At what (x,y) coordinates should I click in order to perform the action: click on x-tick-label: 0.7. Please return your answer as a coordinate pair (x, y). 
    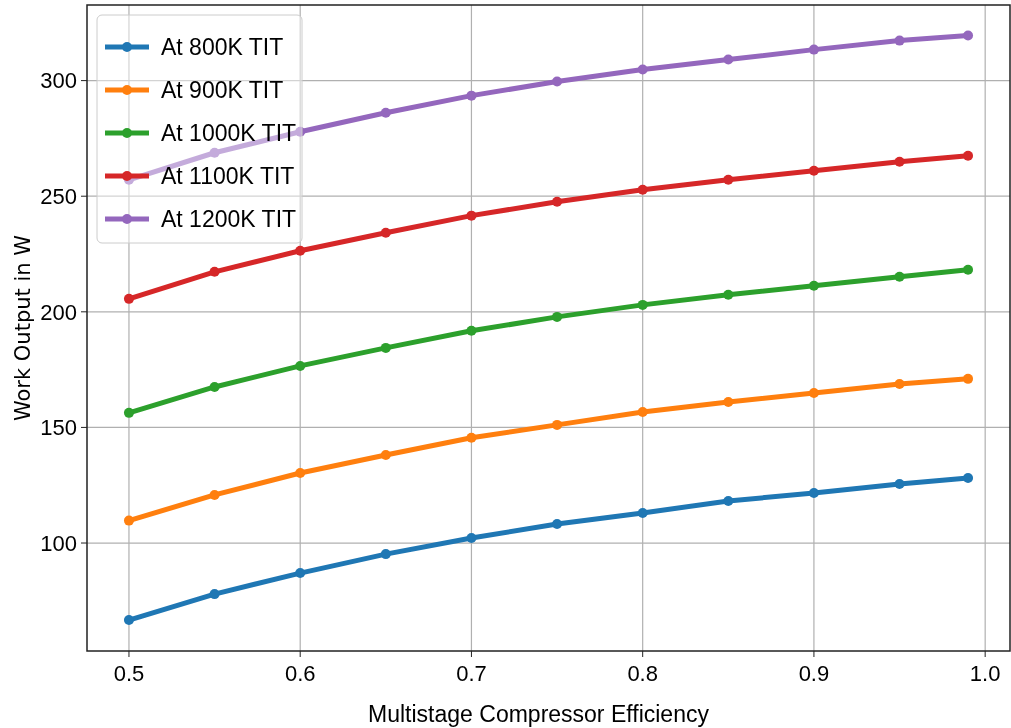
    Looking at the image, I should click on (471, 673).